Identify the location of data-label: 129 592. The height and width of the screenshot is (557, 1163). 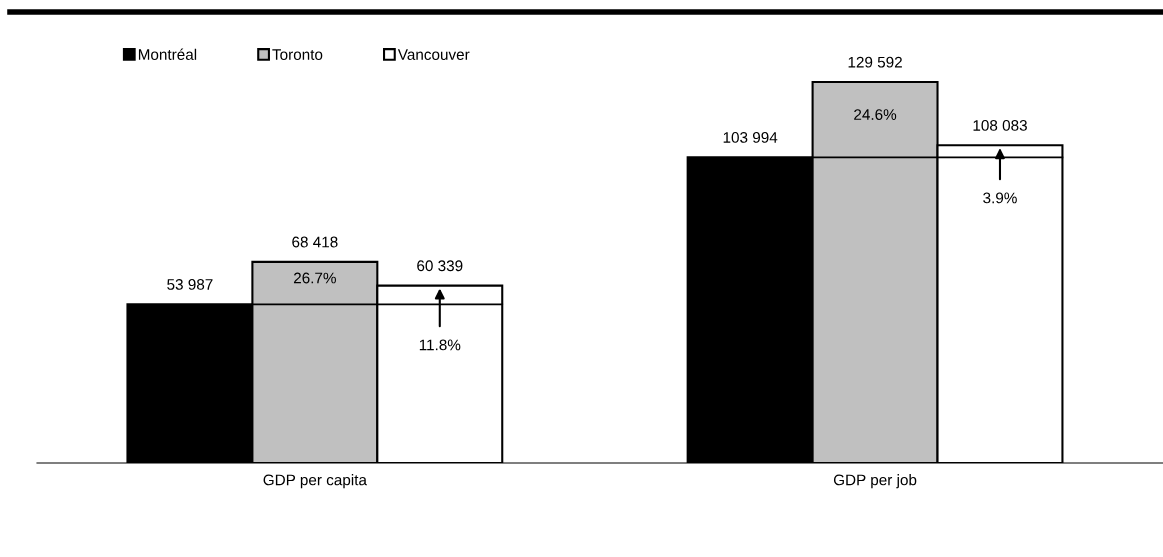
(875, 62).